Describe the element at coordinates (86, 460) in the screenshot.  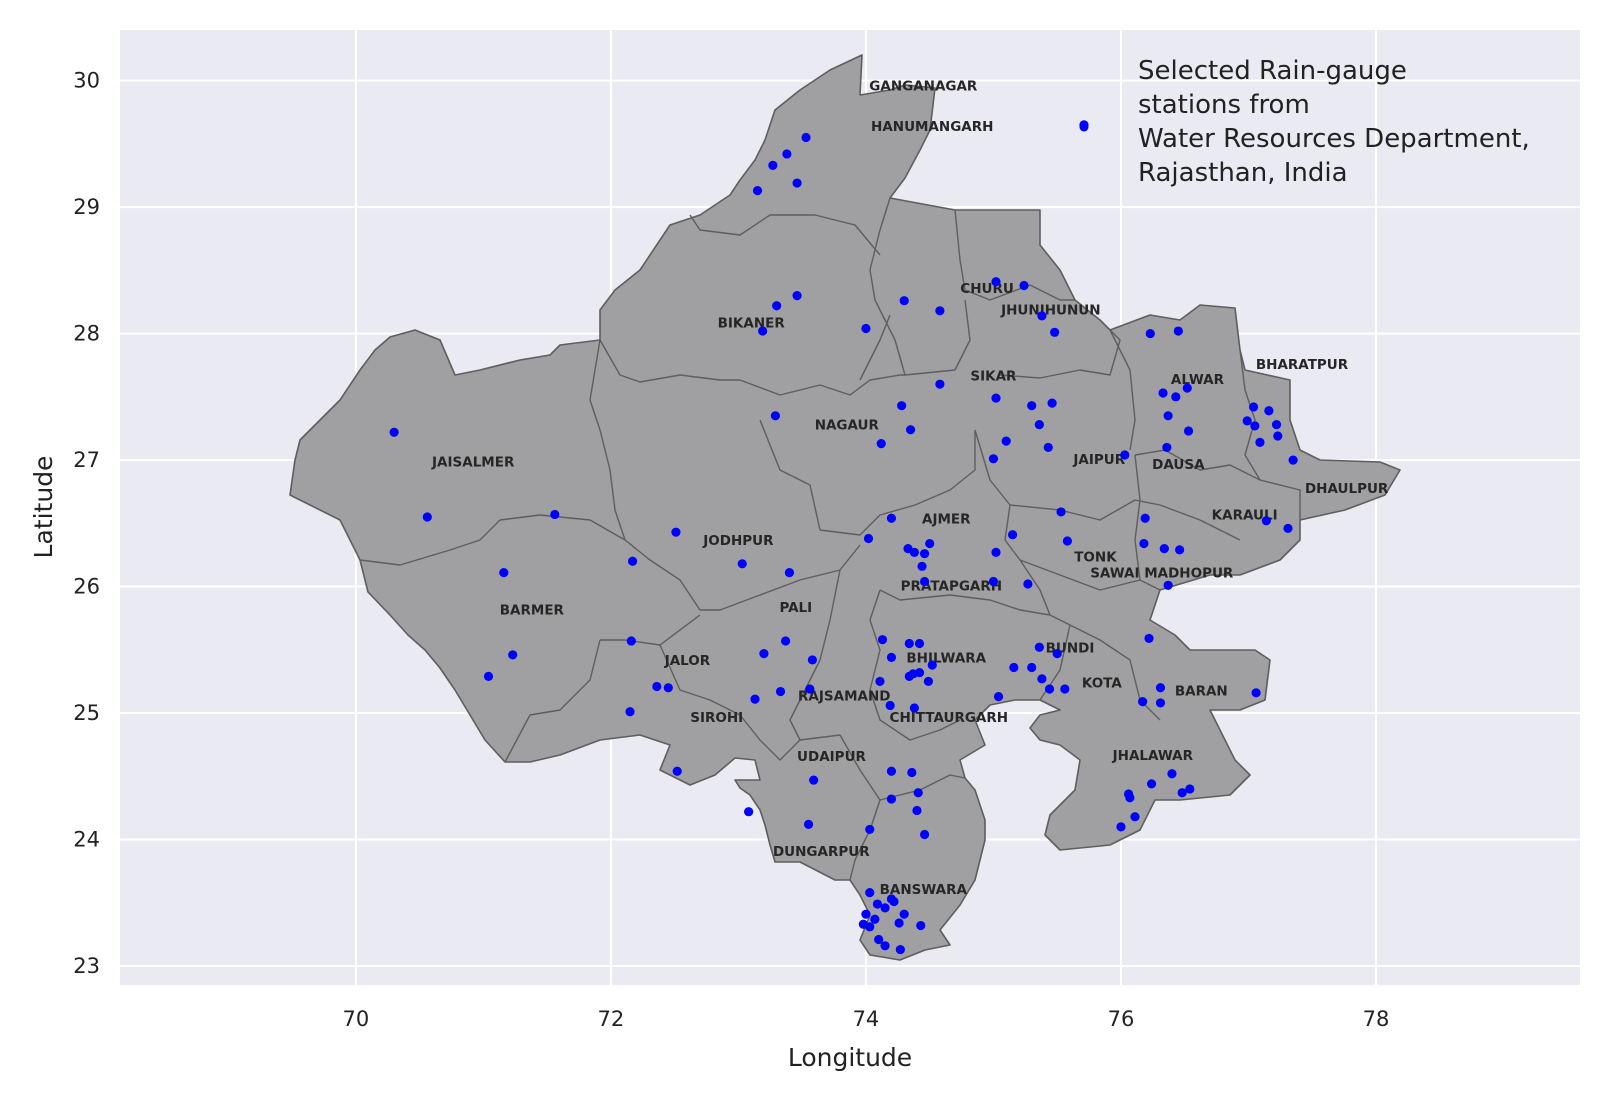
I see `y-tick-label: 27` at that location.